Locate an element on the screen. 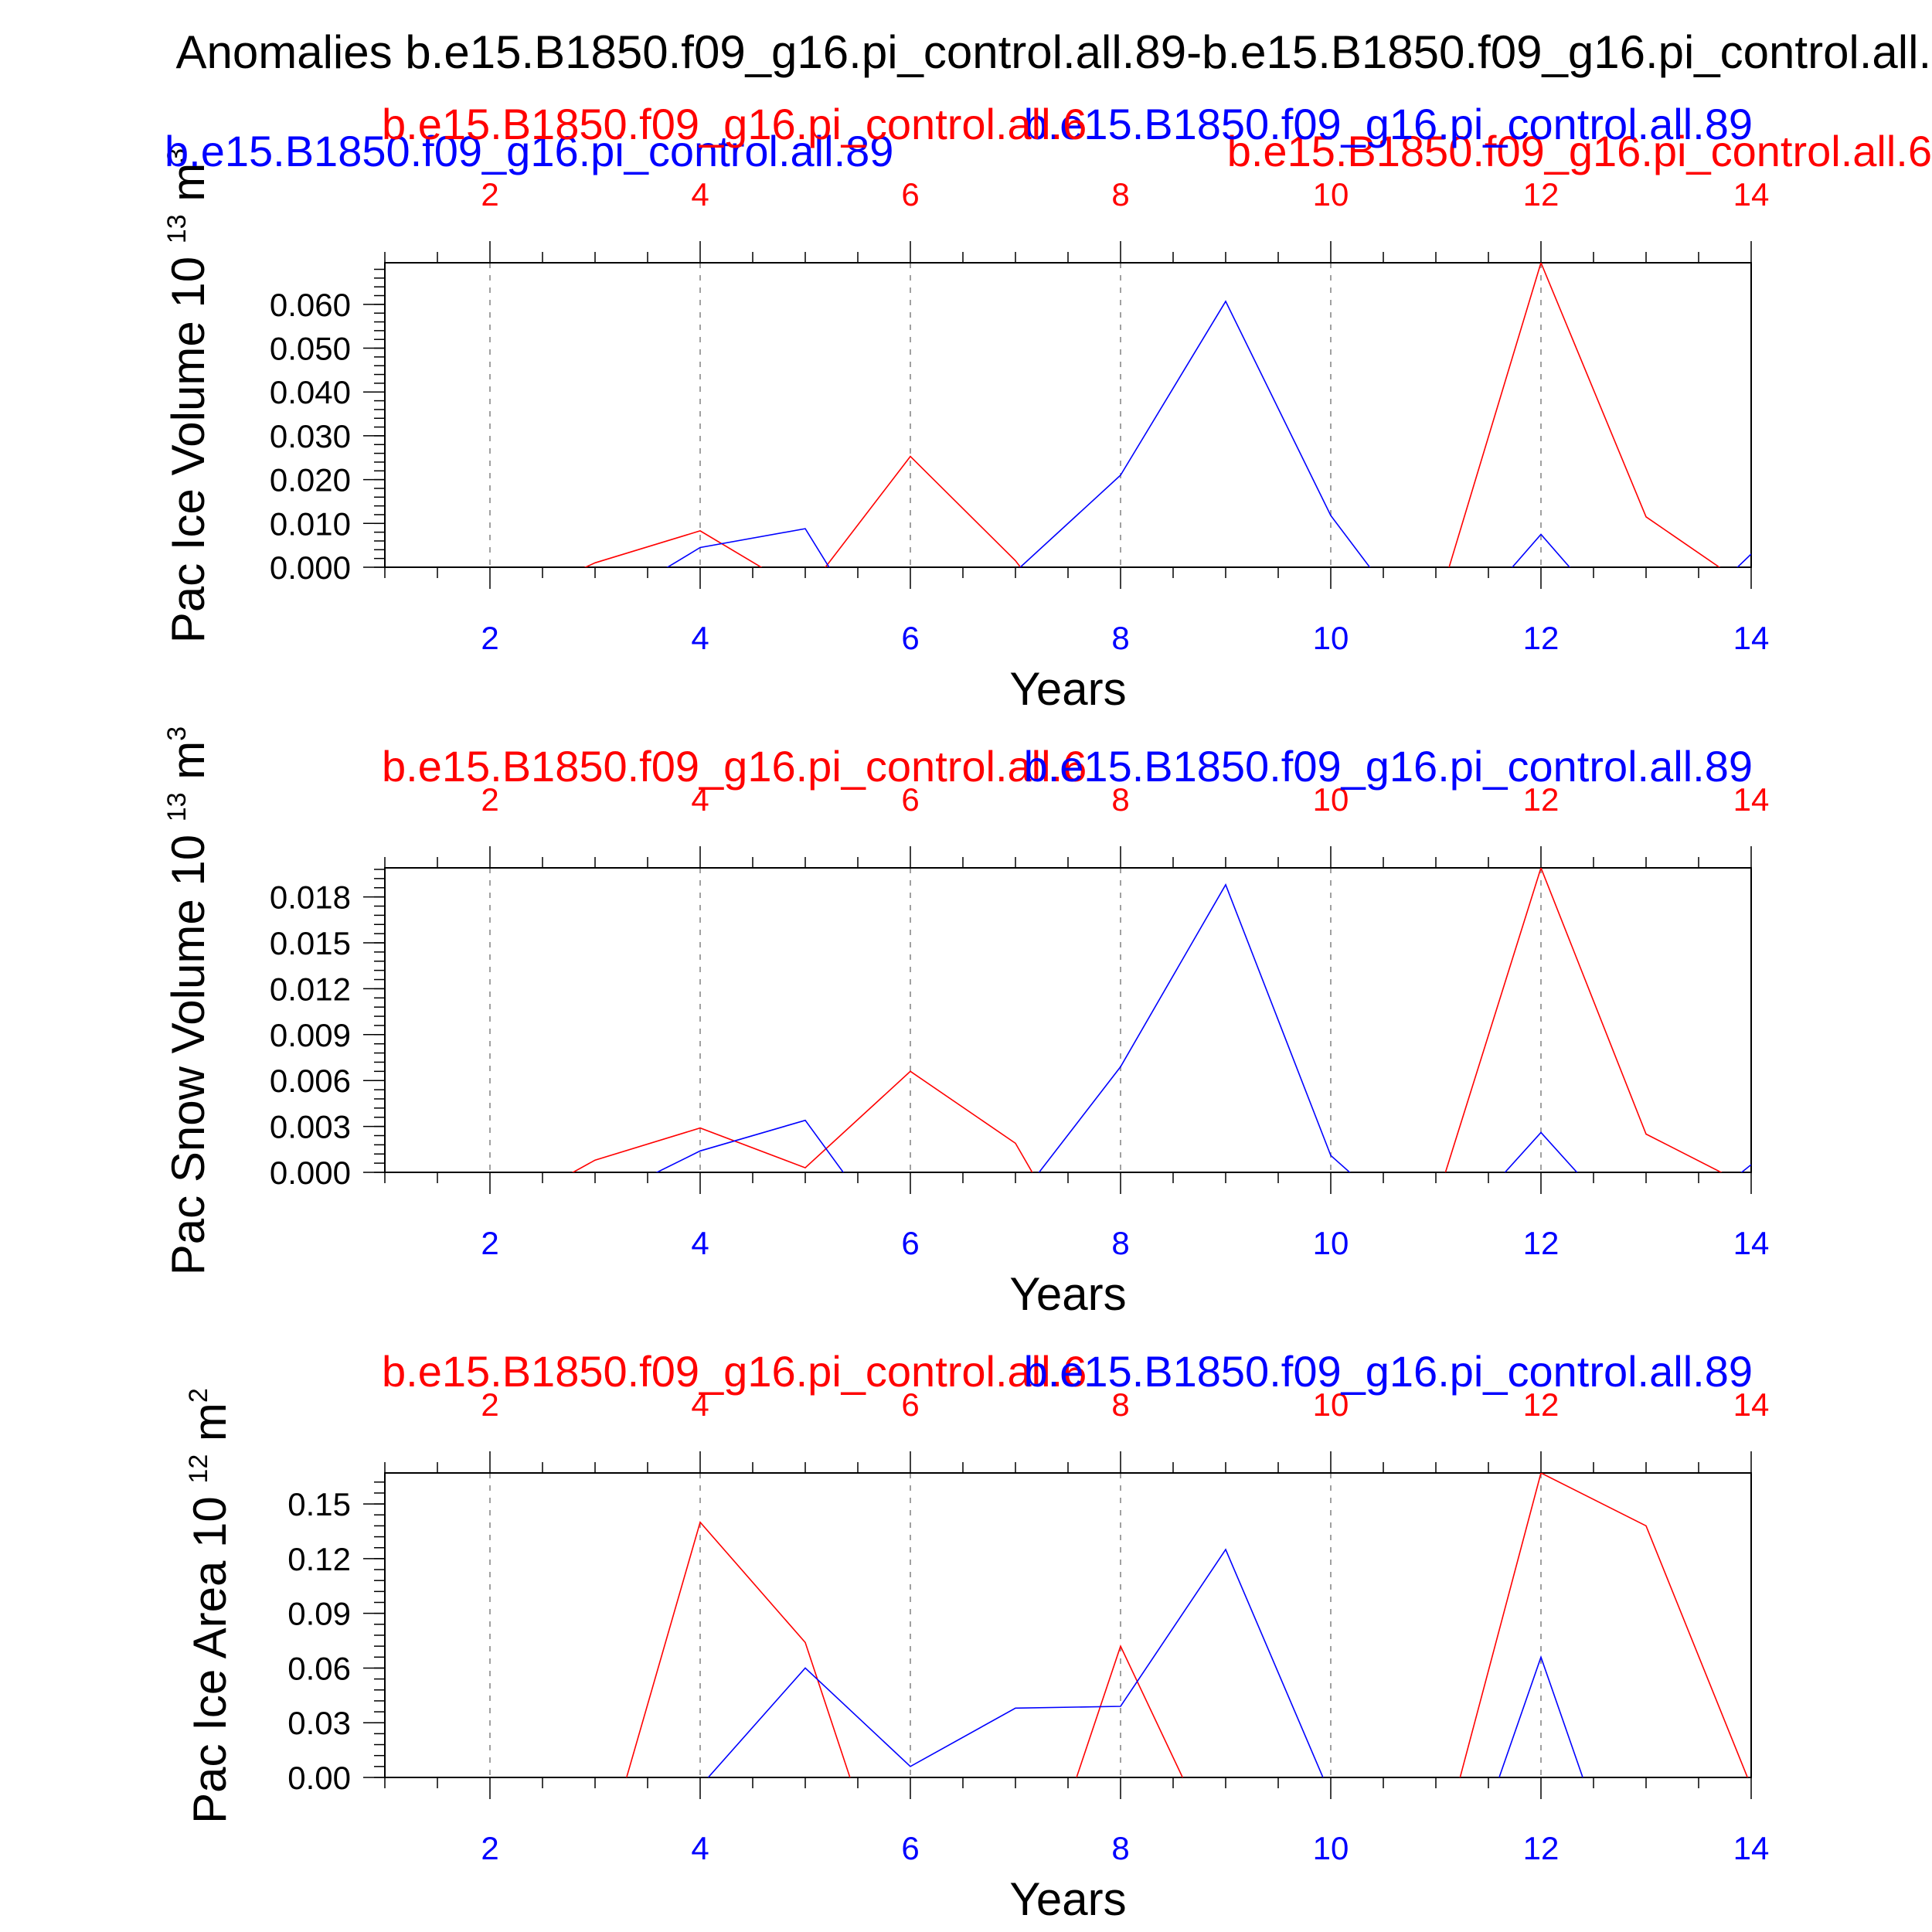 The height and width of the screenshot is (1932, 1932). y-axis-title-text: Pac Snow Volume 10 is located at coordinates (188, 1048).